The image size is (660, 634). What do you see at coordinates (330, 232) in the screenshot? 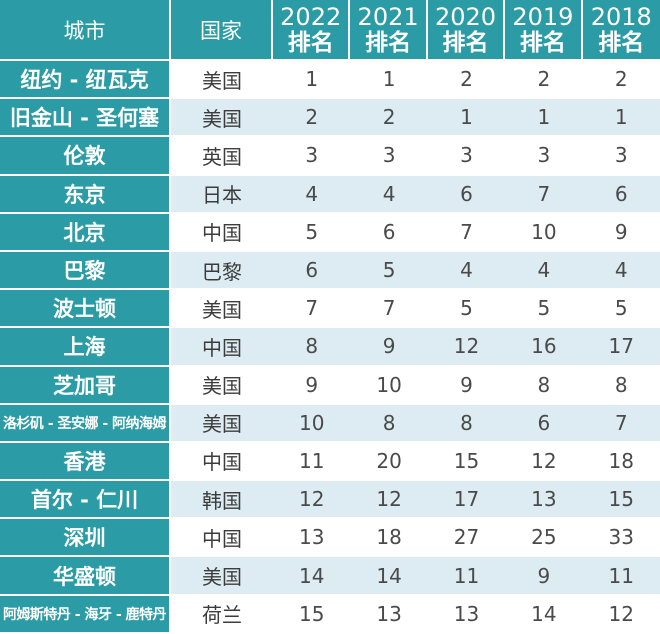
I see `table-row: 北京 中国 5 6 7 10 9` at bounding box center [330, 232].